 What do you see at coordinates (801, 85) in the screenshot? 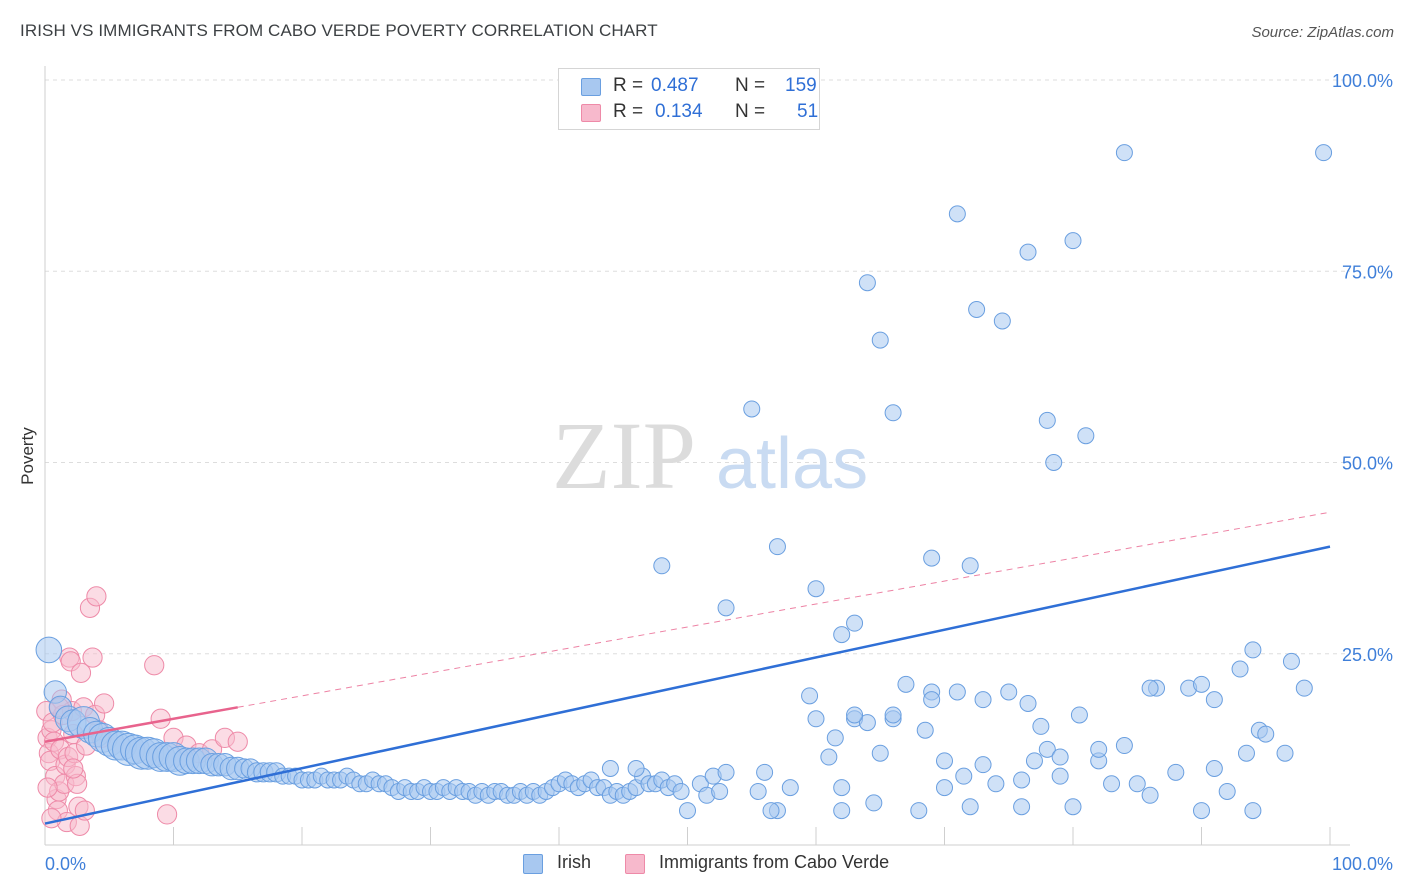
I see `irish-n-value: 159` at bounding box center [801, 85].